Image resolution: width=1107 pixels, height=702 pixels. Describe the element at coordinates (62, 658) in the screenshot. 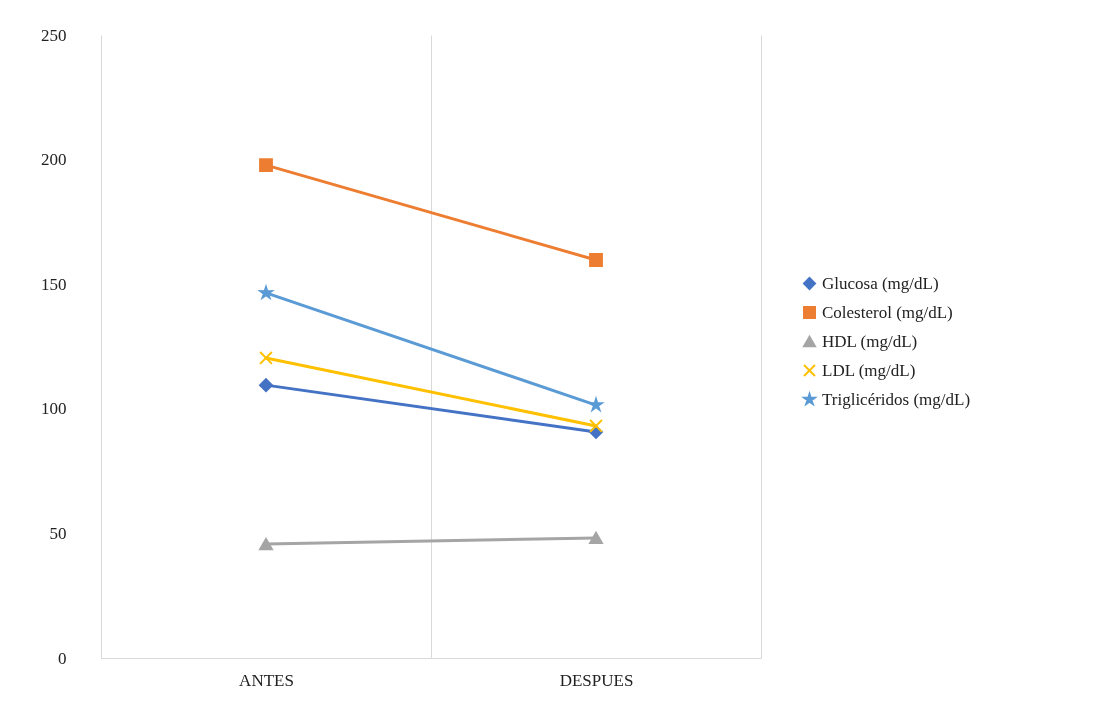

I see `y-tick-label: 0` at that location.